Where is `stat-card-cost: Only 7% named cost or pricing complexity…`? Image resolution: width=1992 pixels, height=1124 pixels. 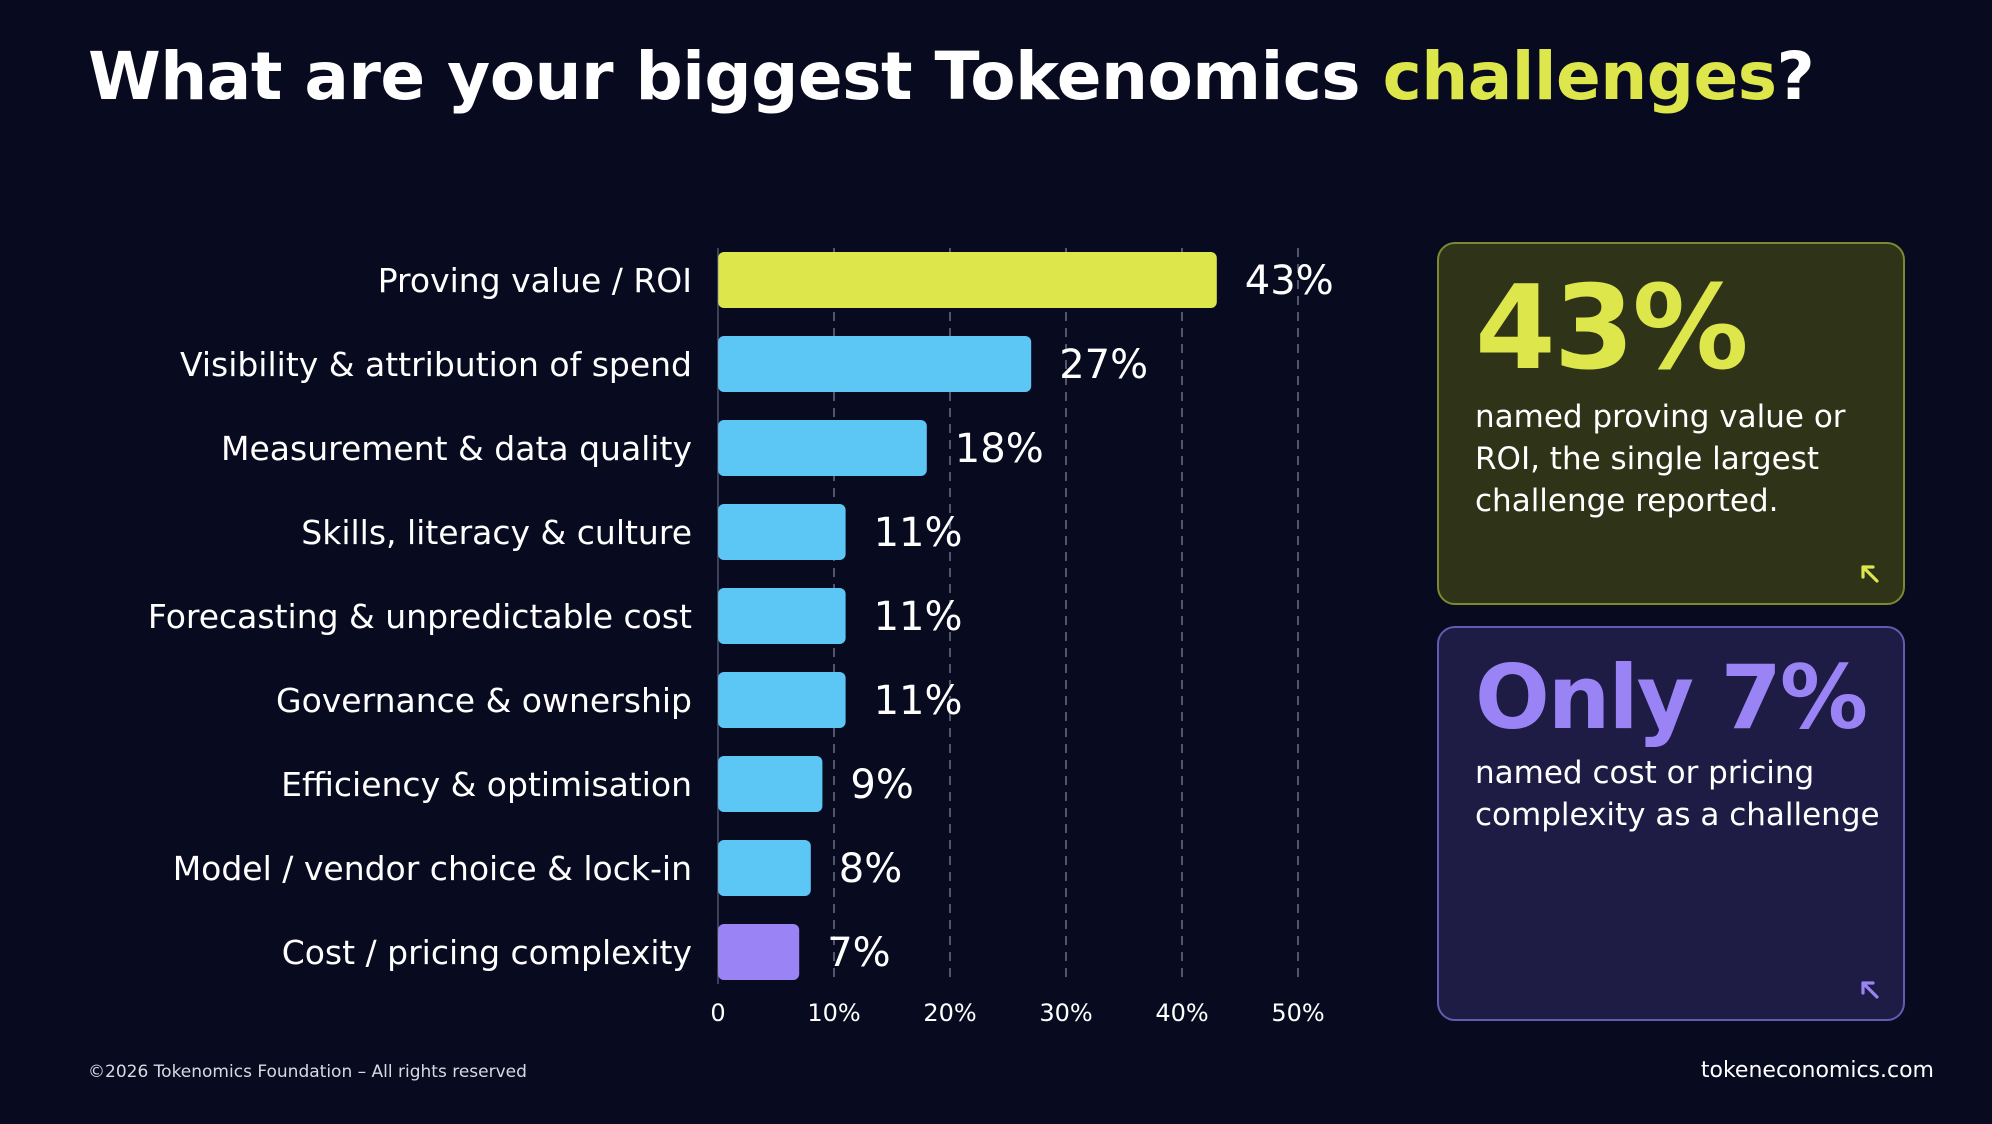
stat-card-cost: Only 7% named cost or pricing complexity… is located at coordinates (1671, 823).